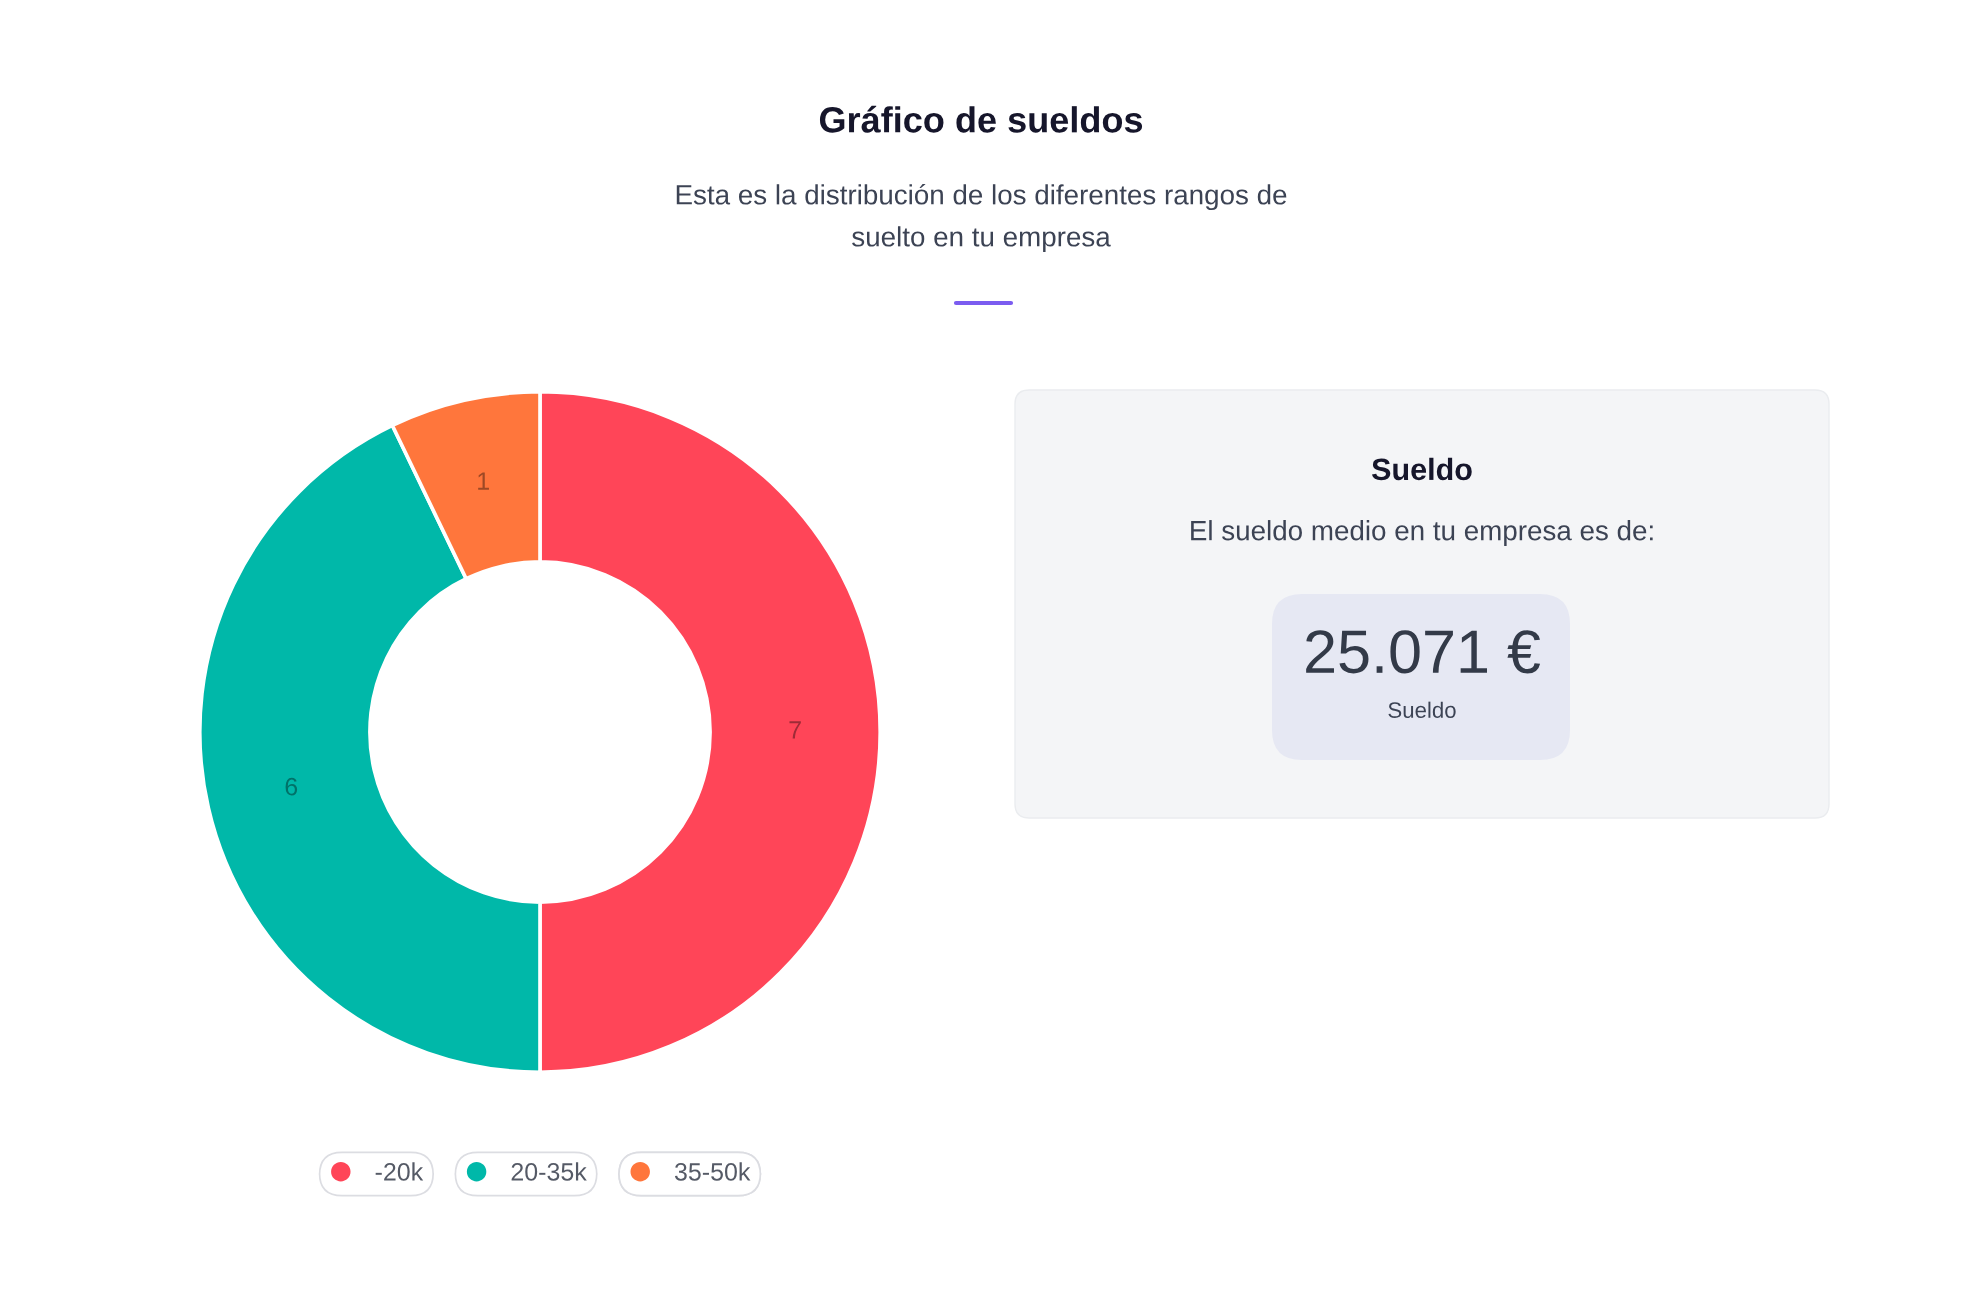 The height and width of the screenshot is (1300, 1962). Describe the element at coordinates (399, 1171) in the screenshot. I see `legend-label: -20k` at that location.